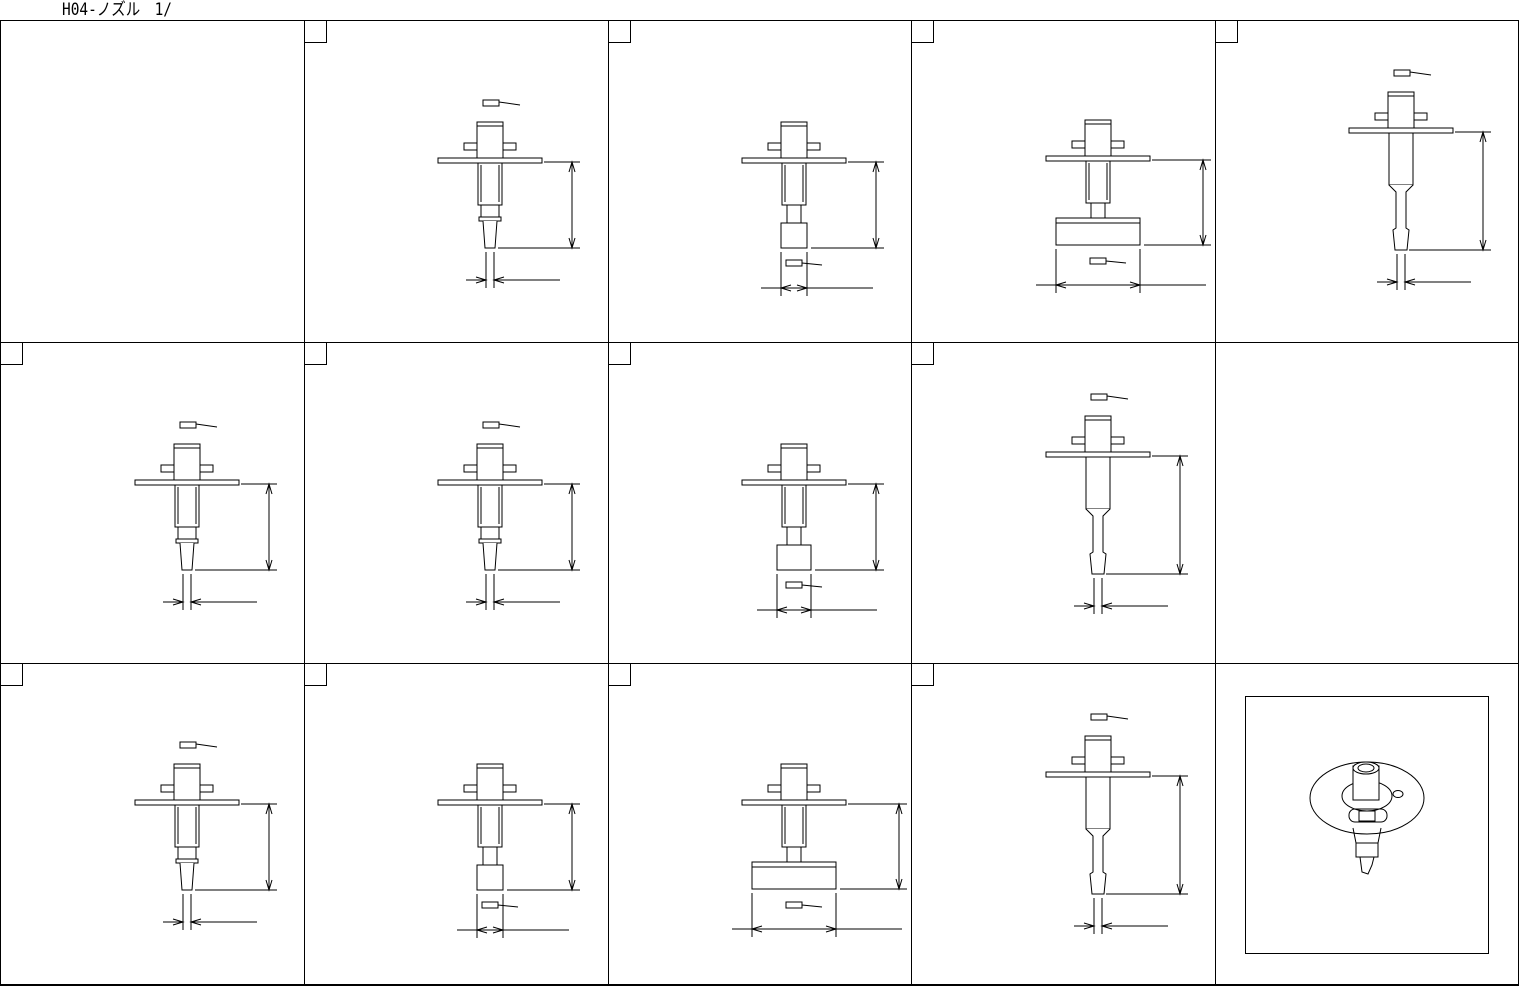 This screenshot has width=1519, height=986. I want to click on sheet-title: H04-ノズル 1/, so click(117, 10).